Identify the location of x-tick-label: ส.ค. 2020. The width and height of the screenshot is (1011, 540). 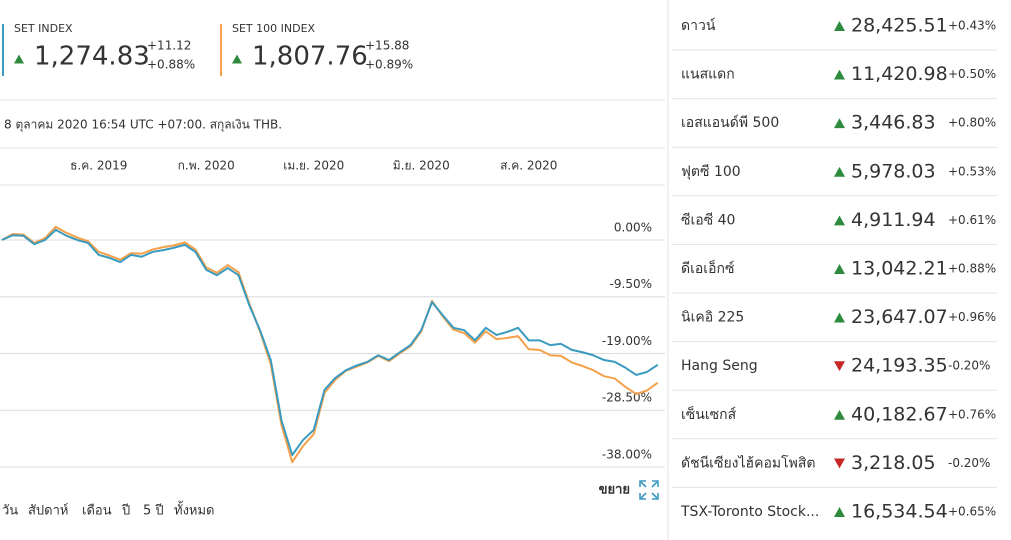
(528, 166).